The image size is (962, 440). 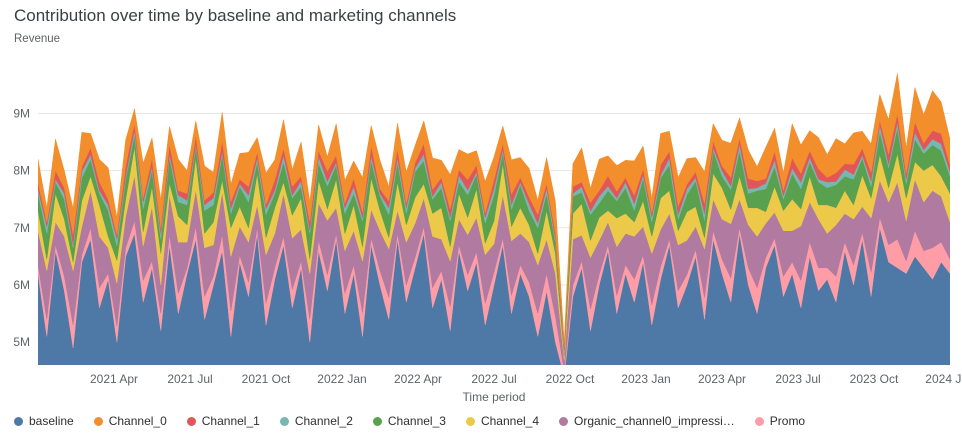 I want to click on y-tick-7M: 7M, so click(x=21, y=228).